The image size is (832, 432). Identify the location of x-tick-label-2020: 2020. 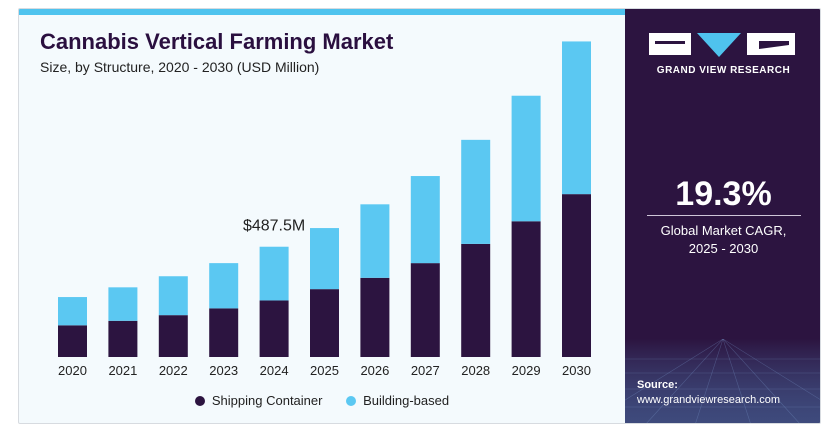
(72, 370).